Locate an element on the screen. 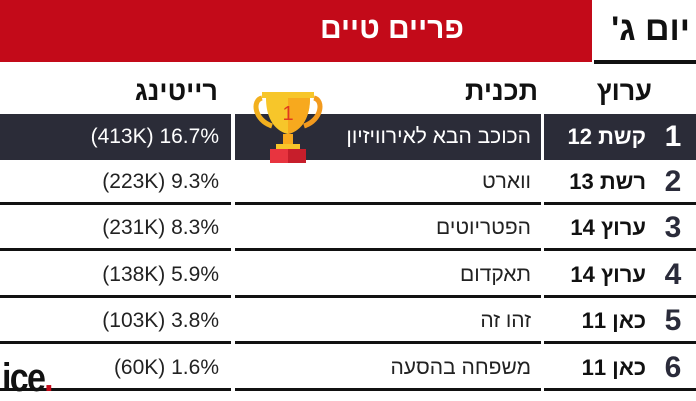  program-name: הכוכב הבא לאירוויזיון is located at coordinates (438, 136).